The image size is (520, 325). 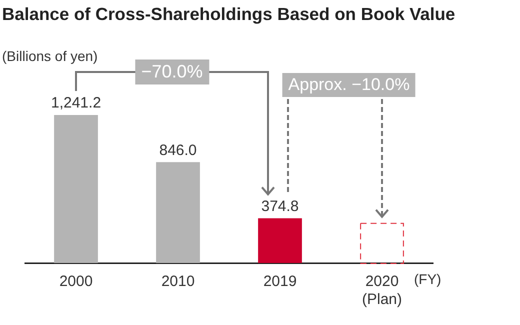 What do you see at coordinates (178, 150) in the screenshot?
I see `data-label: 846.0` at bounding box center [178, 150].